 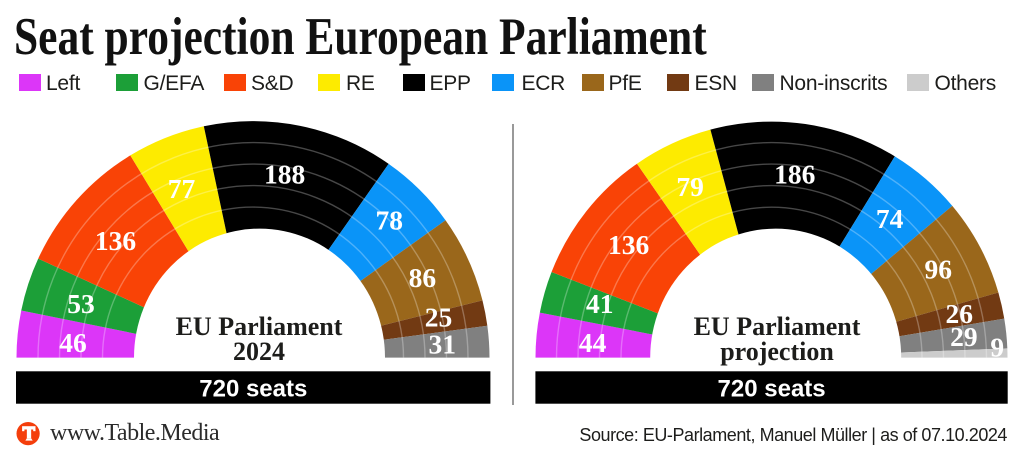 I want to click on svg-text: 9, so click(x=997, y=347).